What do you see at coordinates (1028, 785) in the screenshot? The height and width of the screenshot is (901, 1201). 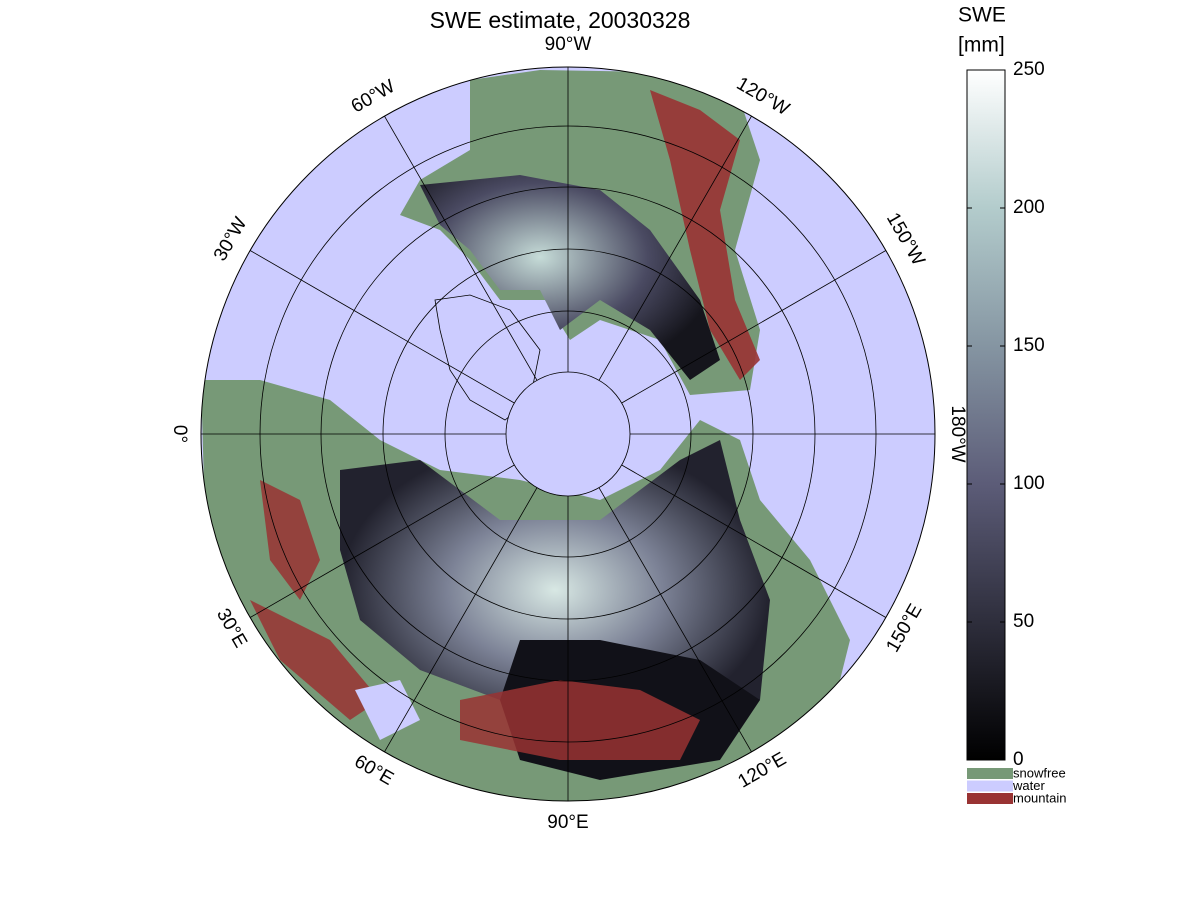 I see `category-label: water` at bounding box center [1028, 785].